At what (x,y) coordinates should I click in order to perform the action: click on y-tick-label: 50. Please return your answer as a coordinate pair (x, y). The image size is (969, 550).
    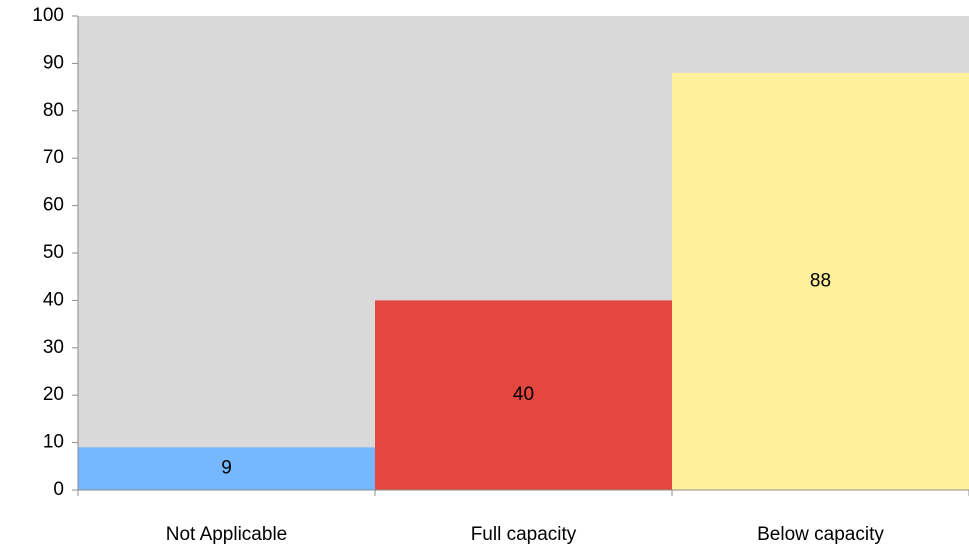
    Looking at the image, I should click on (53, 252).